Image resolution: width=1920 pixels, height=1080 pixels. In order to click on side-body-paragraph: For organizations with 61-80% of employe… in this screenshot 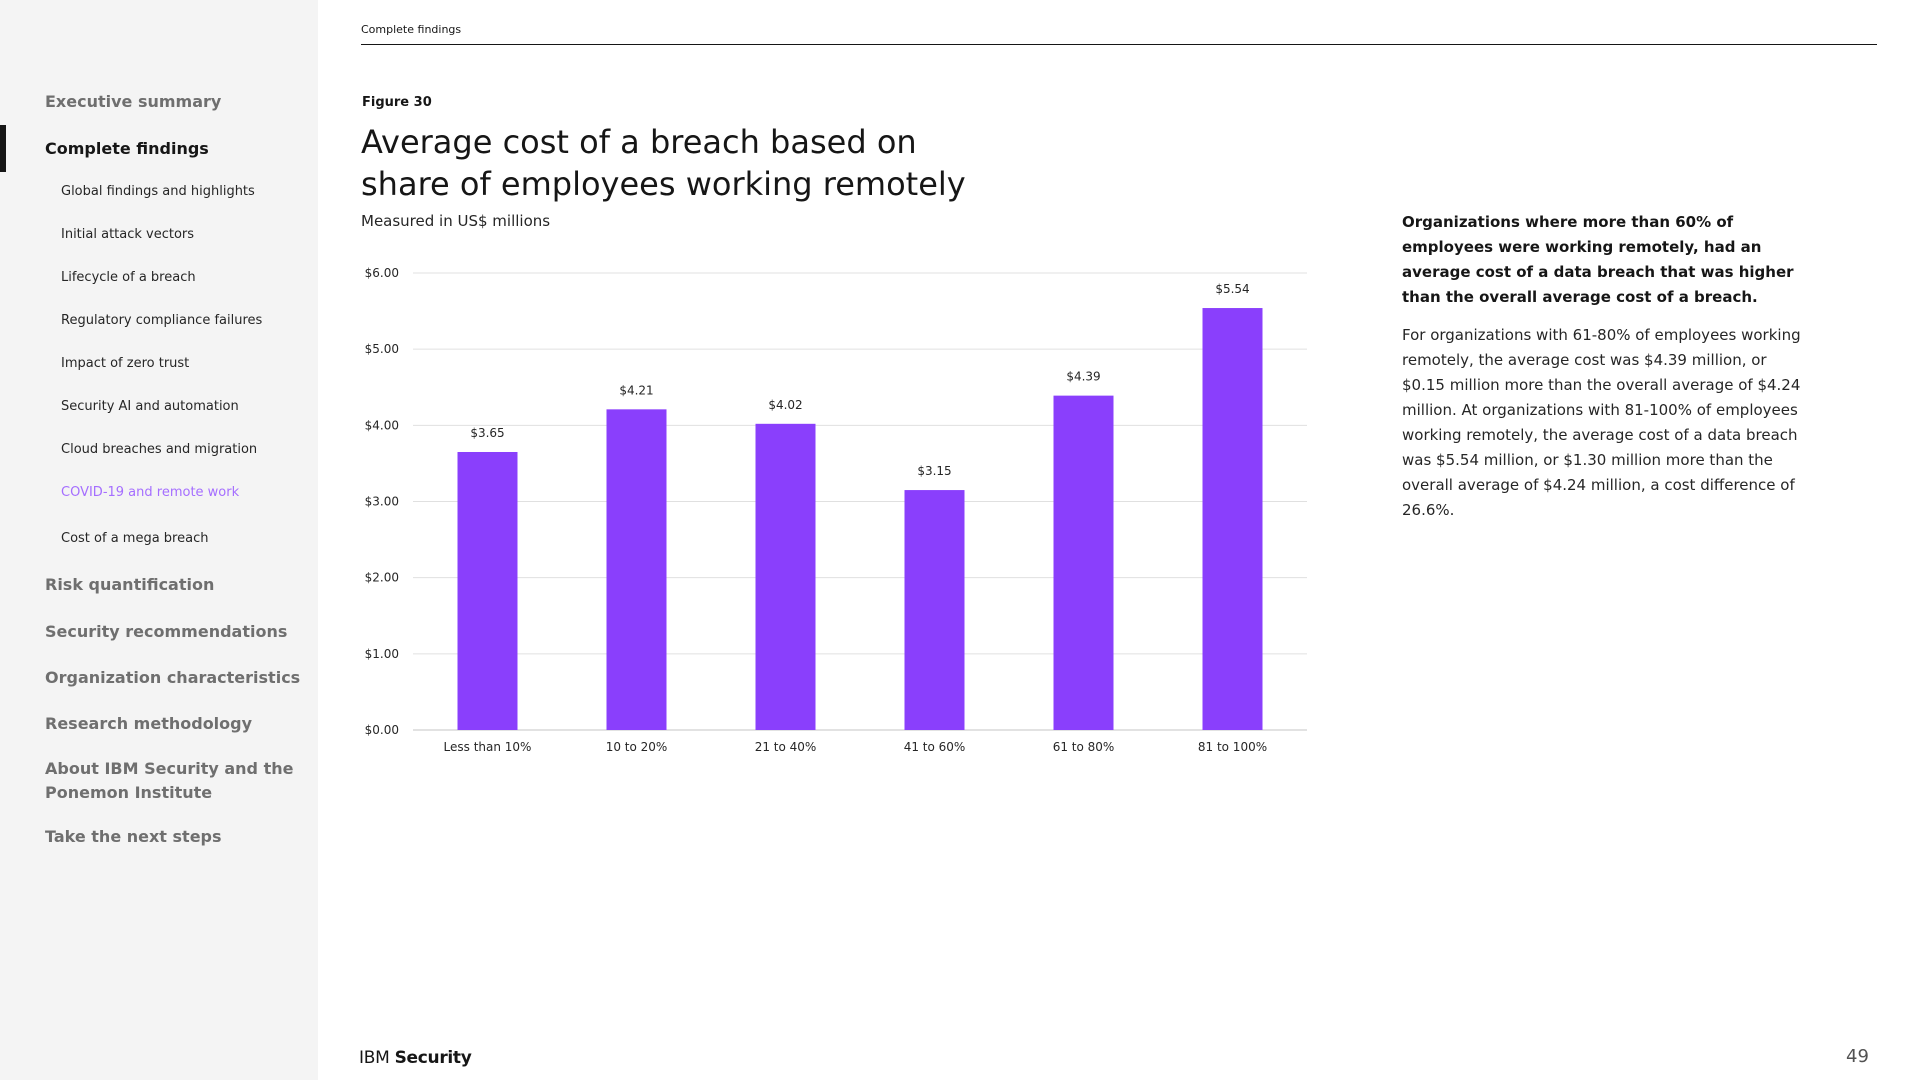, I will do `click(1601, 422)`.